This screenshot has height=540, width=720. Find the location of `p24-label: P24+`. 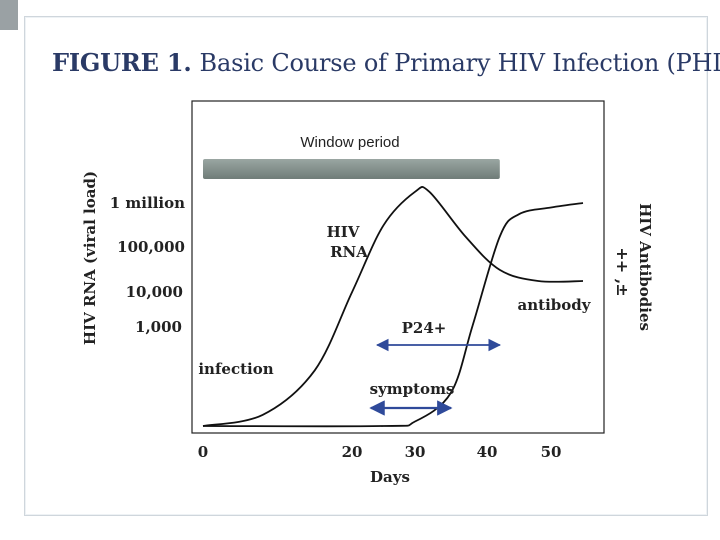

p24-label: P24+ is located at coordinates (424, 328).